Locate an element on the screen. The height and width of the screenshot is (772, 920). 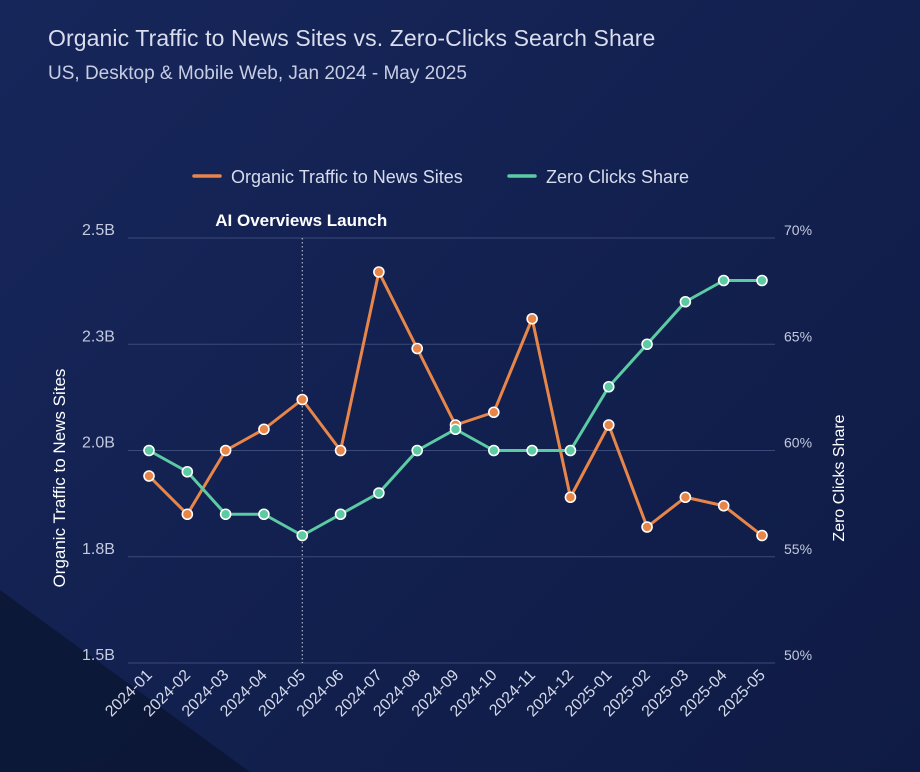
legend-label: Organic Traffic to News Sites is located at coordinates (347, 177).